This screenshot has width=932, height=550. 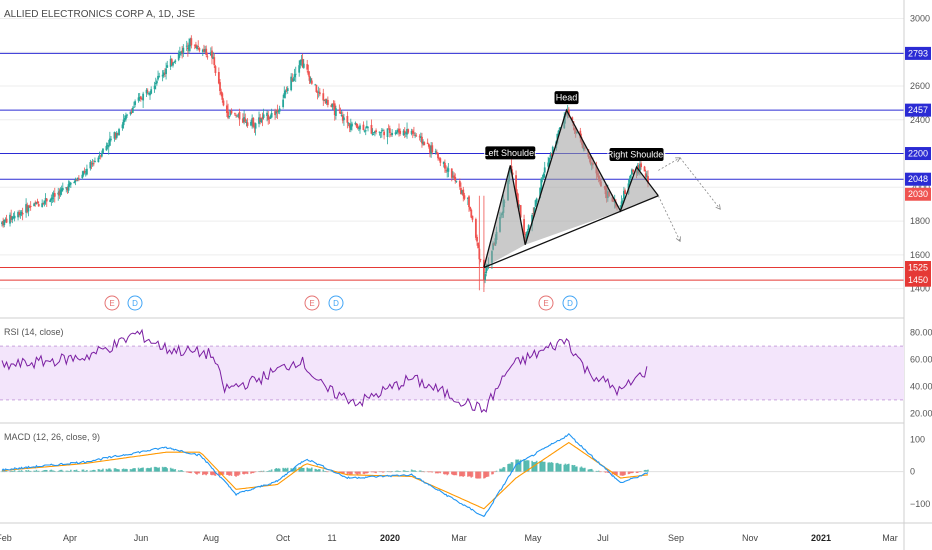 I want to click on level-tag-1525: 1525, so click(x=918, y=268).